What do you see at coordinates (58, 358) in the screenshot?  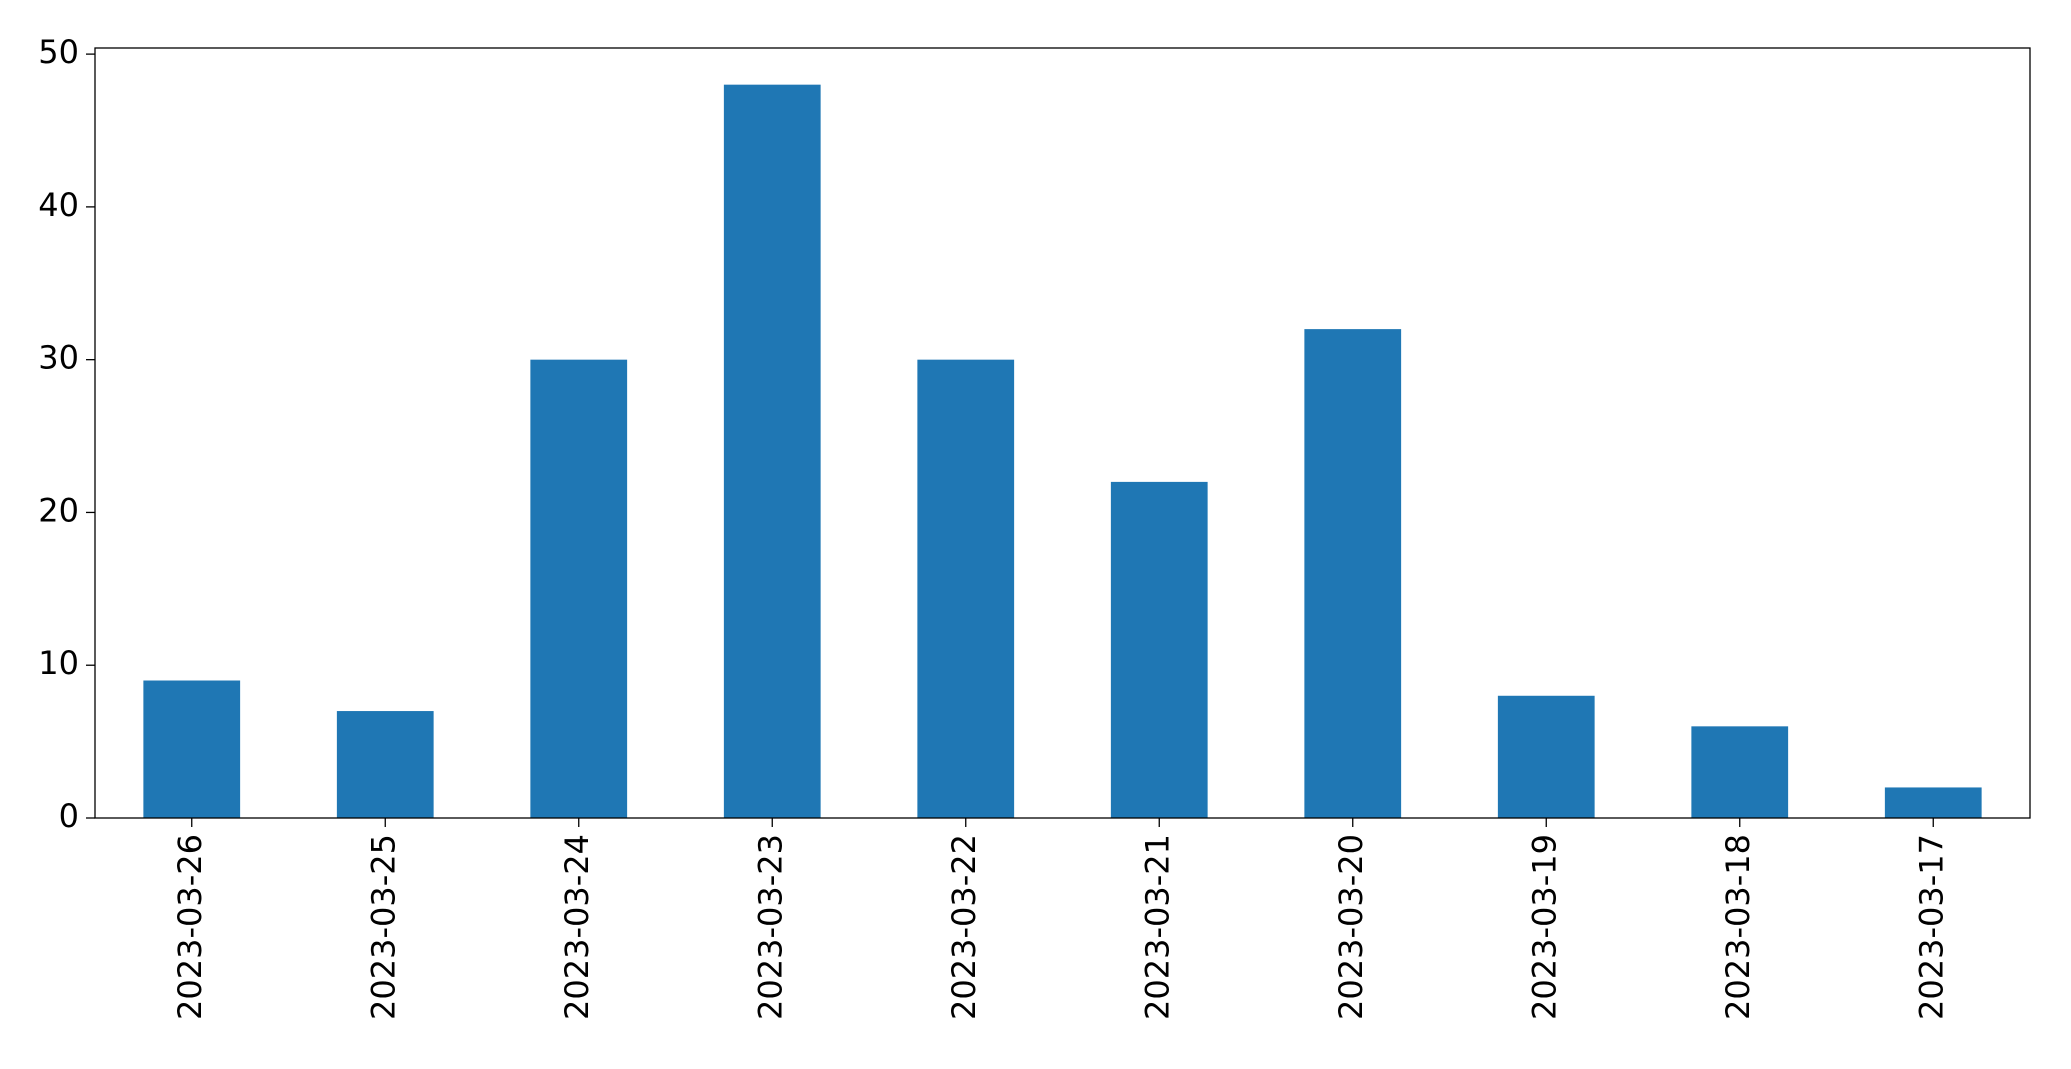 I see `y-tick-label: 30` at bounding box center [58, 358].